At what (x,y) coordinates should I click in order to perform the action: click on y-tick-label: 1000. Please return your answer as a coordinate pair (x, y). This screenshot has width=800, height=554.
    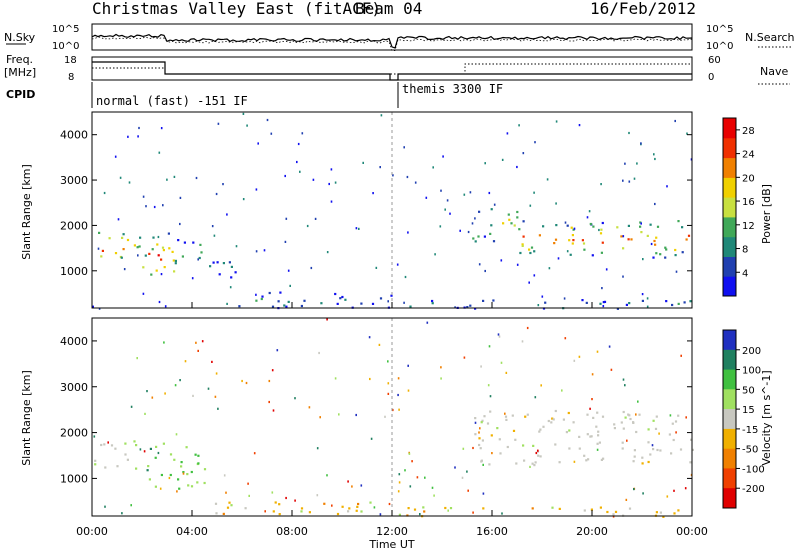
    Looking at the image, I should click on (74, 478).